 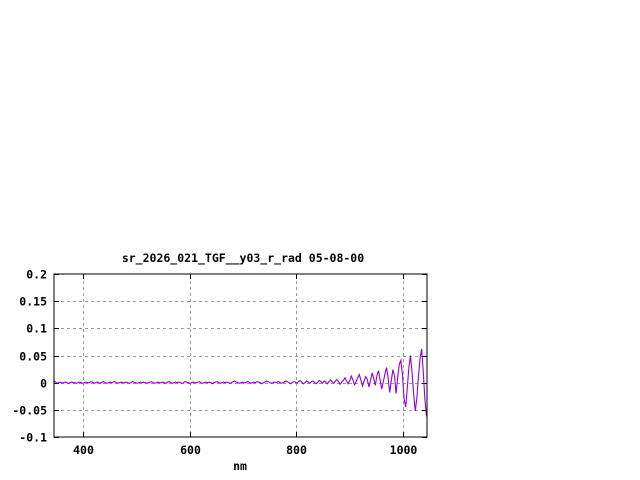 What do you see at coordinates (296, 450) in the screenshot?
I see `x-tick-label: 800` at bounding box center [296, 450].